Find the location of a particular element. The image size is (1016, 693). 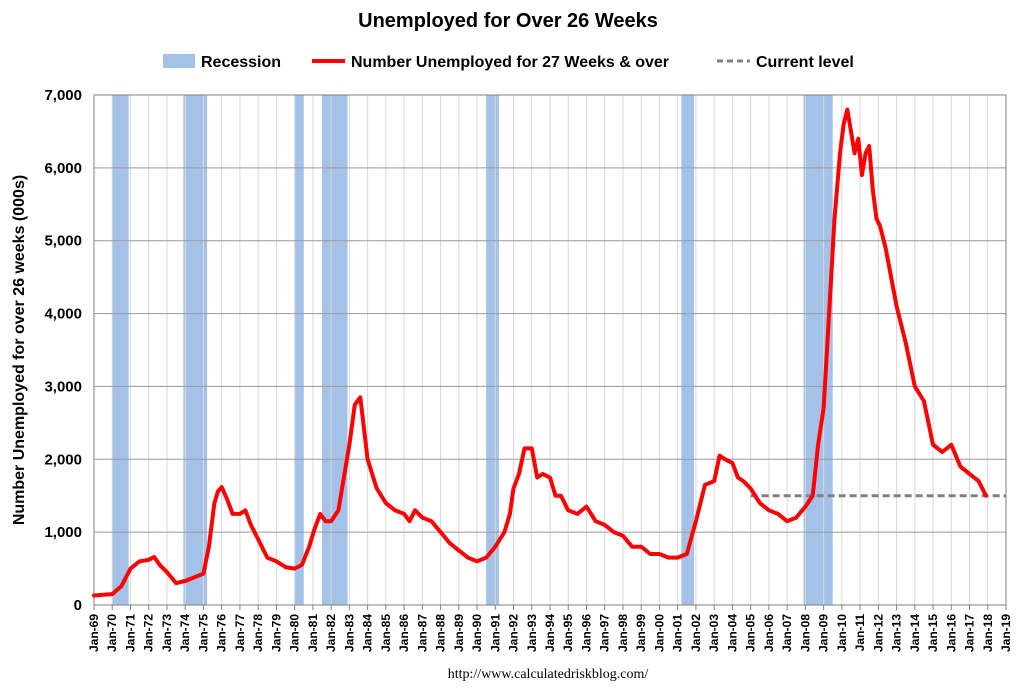

x-tick-label: Jan-90 is located at coordinates (477, 633).